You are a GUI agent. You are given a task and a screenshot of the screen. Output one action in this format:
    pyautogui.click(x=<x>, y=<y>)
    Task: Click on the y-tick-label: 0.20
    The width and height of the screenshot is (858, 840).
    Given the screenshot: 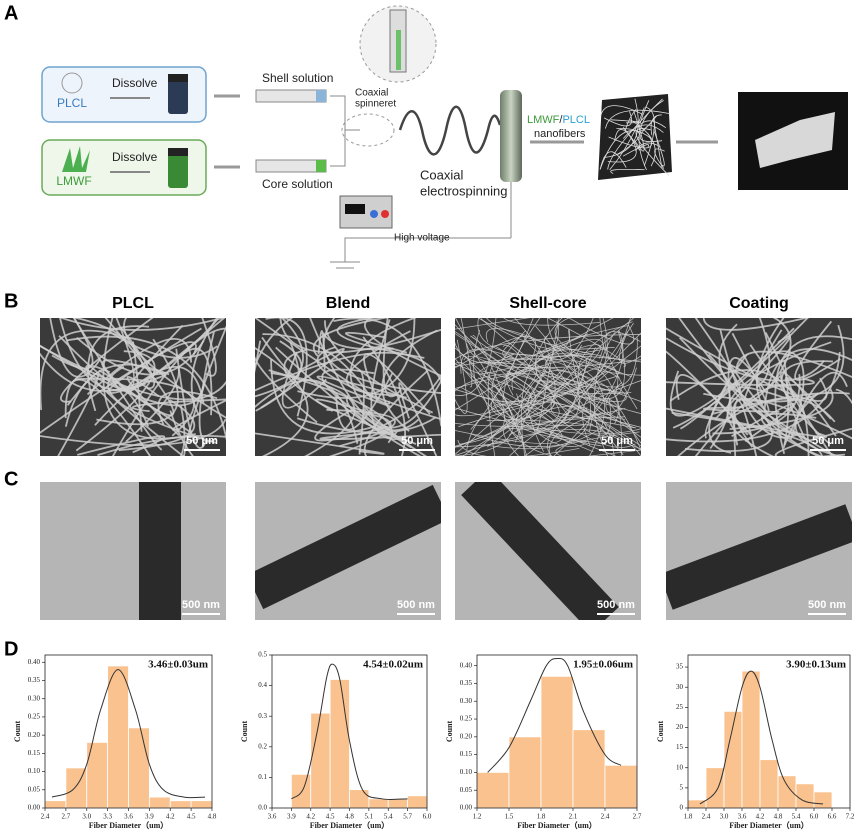 What is the action you would take?
    pyautogui.click(x=466, y=736)
    